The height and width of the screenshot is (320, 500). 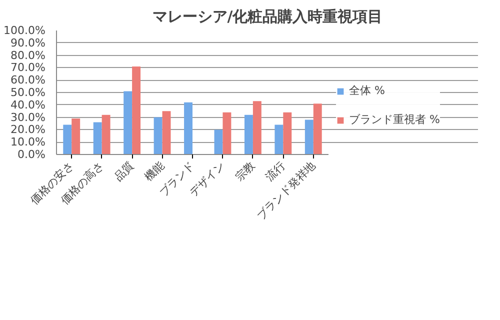 What do you see at coordinates (367, 90) in the screenshot?
I see `legend-label: 全体 %` at bounding box center [367, 90].